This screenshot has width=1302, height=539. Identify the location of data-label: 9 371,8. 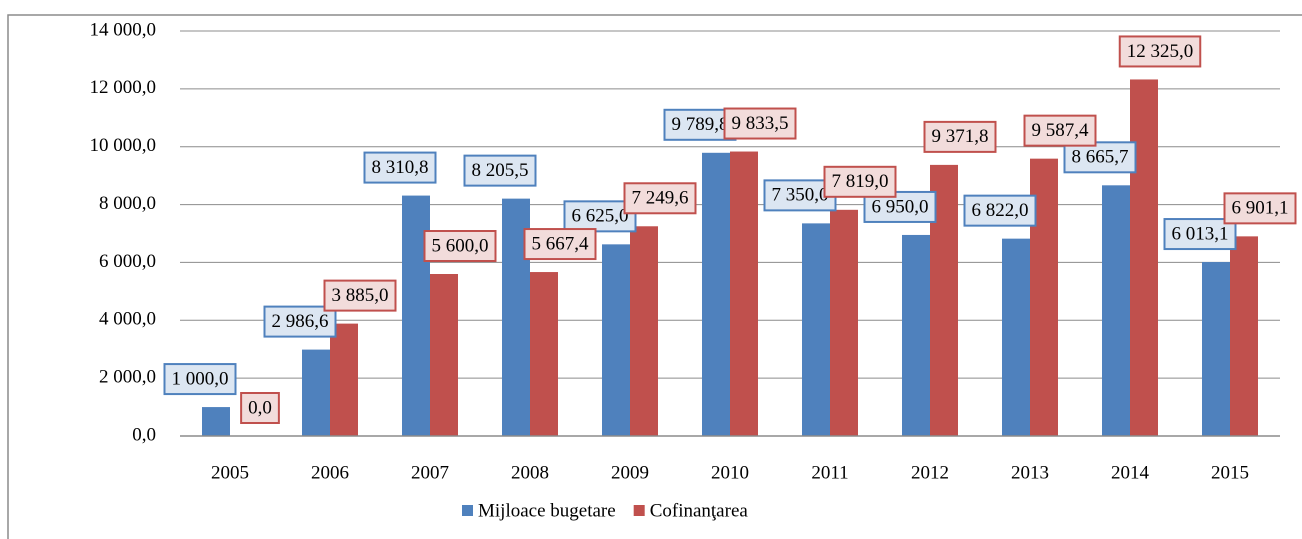
(960, 136).